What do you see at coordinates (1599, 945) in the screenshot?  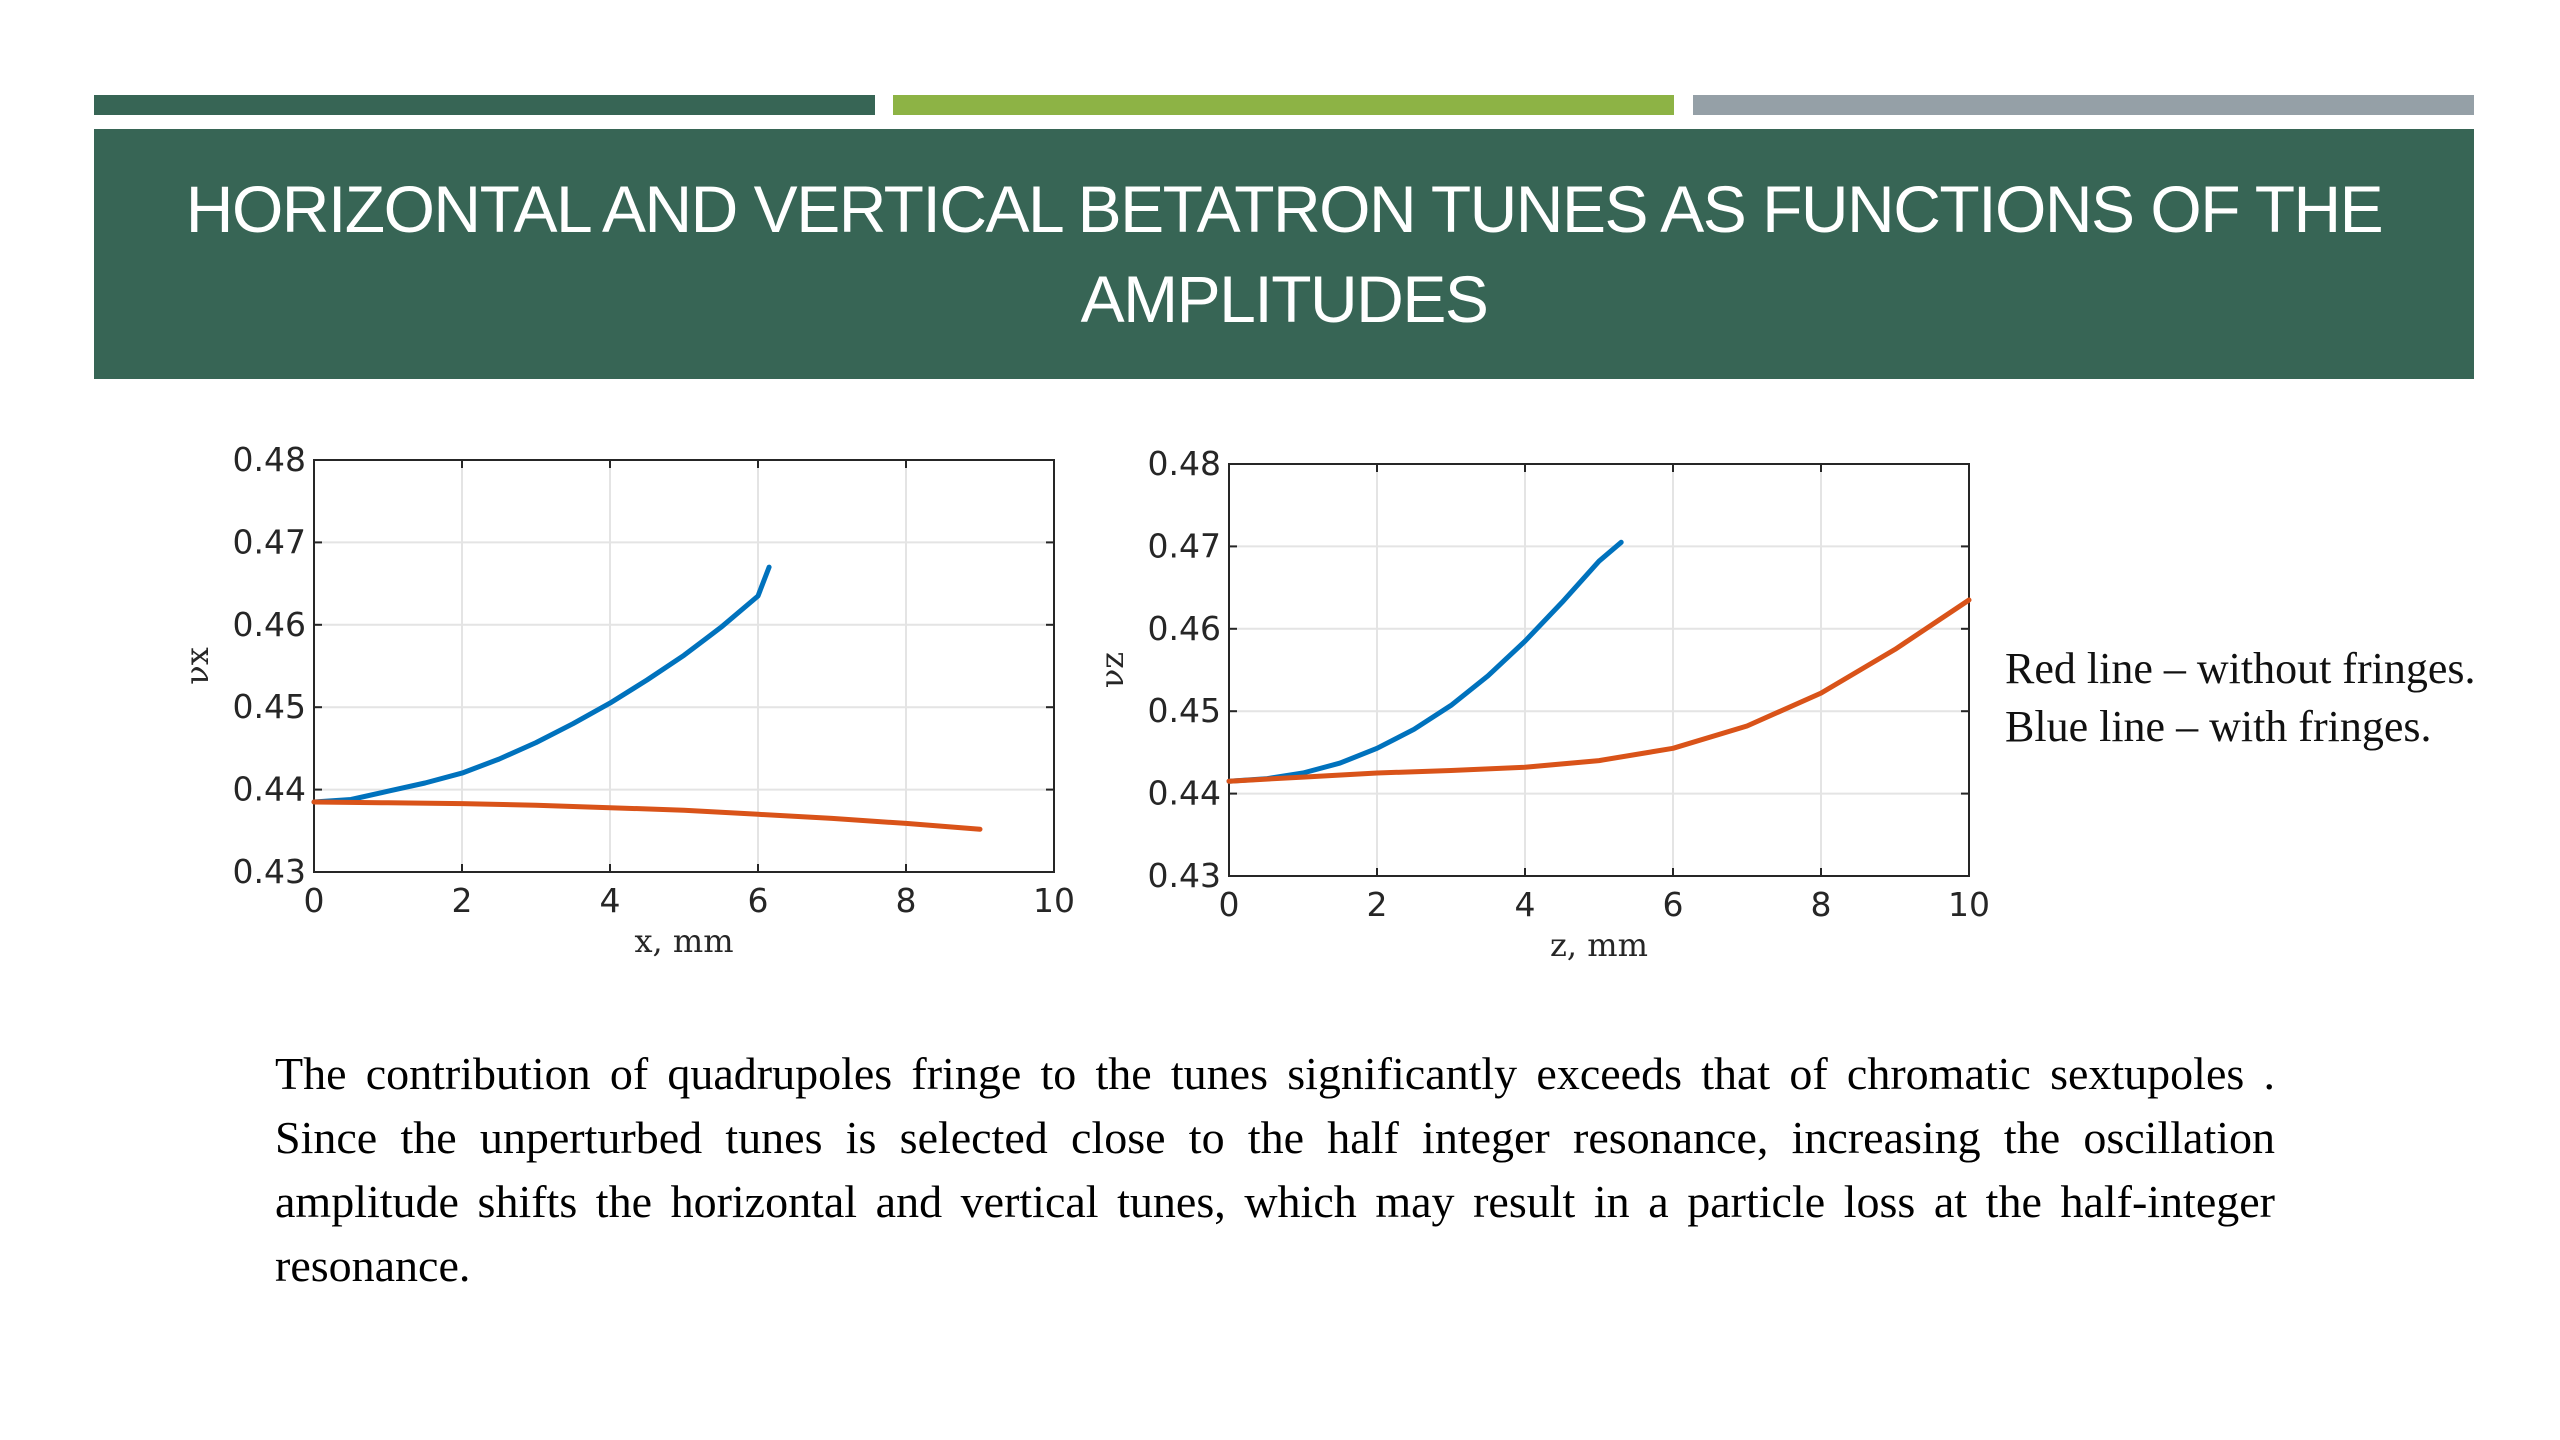 I see `x-axis-label: z, mm` at bounding box center [1599, 945].